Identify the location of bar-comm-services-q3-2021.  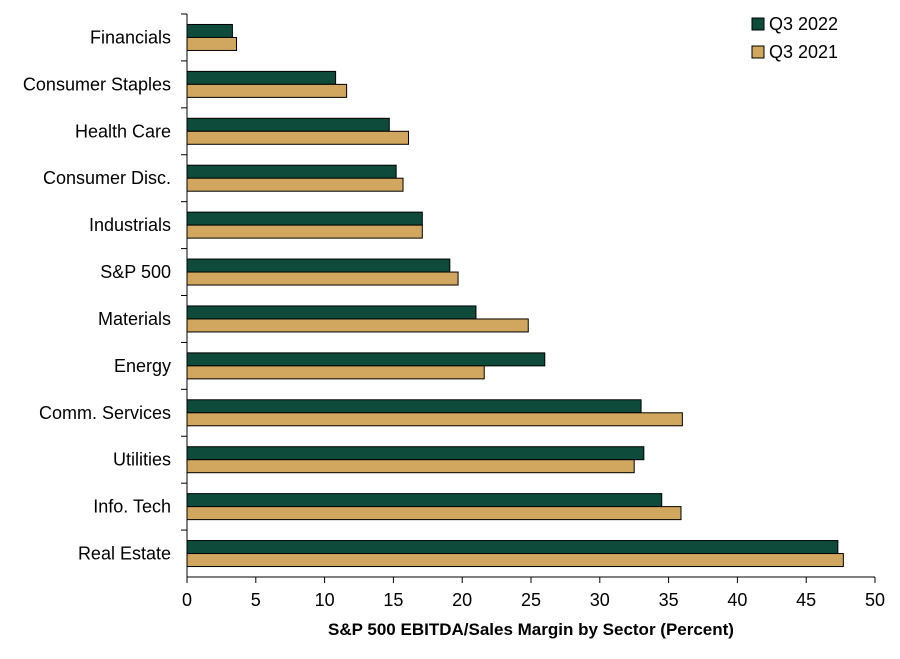
(434, 419).